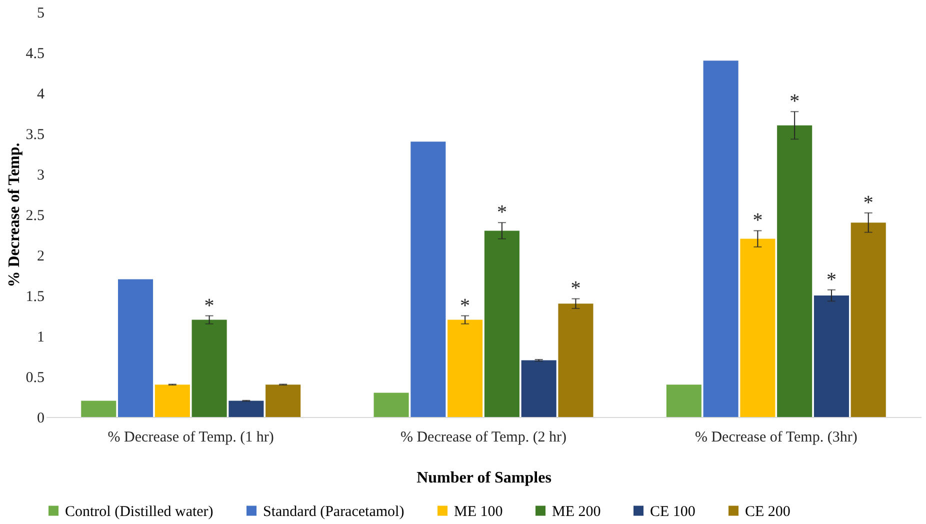 The height and width of the screenshot is (524, 926). I want to click on x-axis-title: Number of Samples, so click(484, 478).